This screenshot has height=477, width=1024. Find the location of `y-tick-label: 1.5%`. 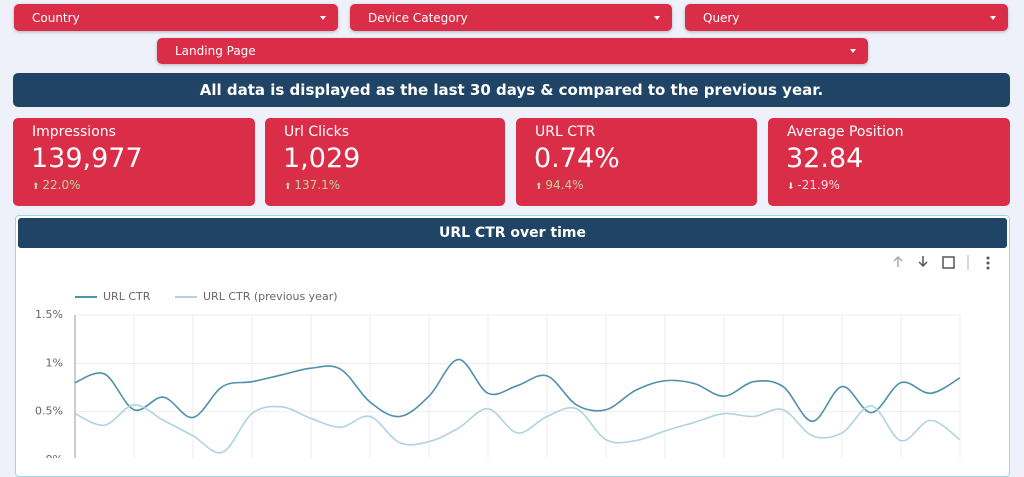

y-tick-label: 1.5% is located at coordinates (49, 314).